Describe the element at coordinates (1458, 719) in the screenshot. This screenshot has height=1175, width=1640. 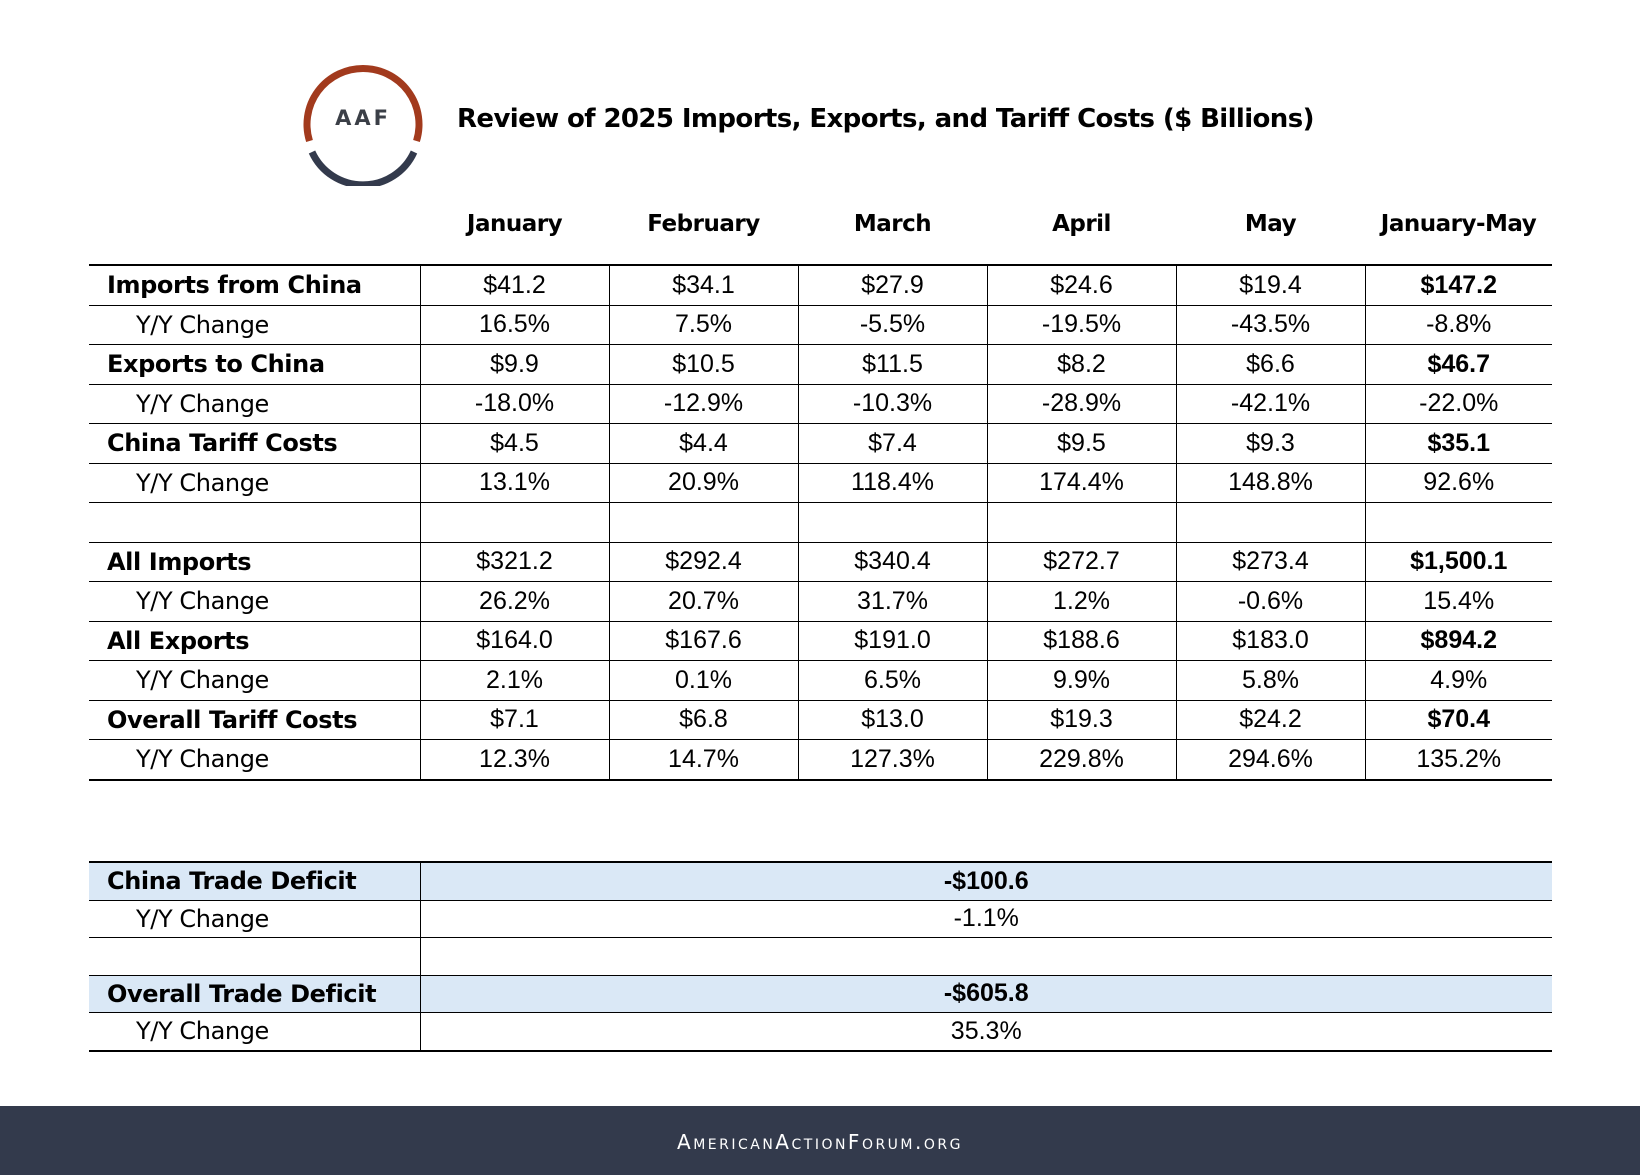
I see `total-cell: $70.4` at that location.